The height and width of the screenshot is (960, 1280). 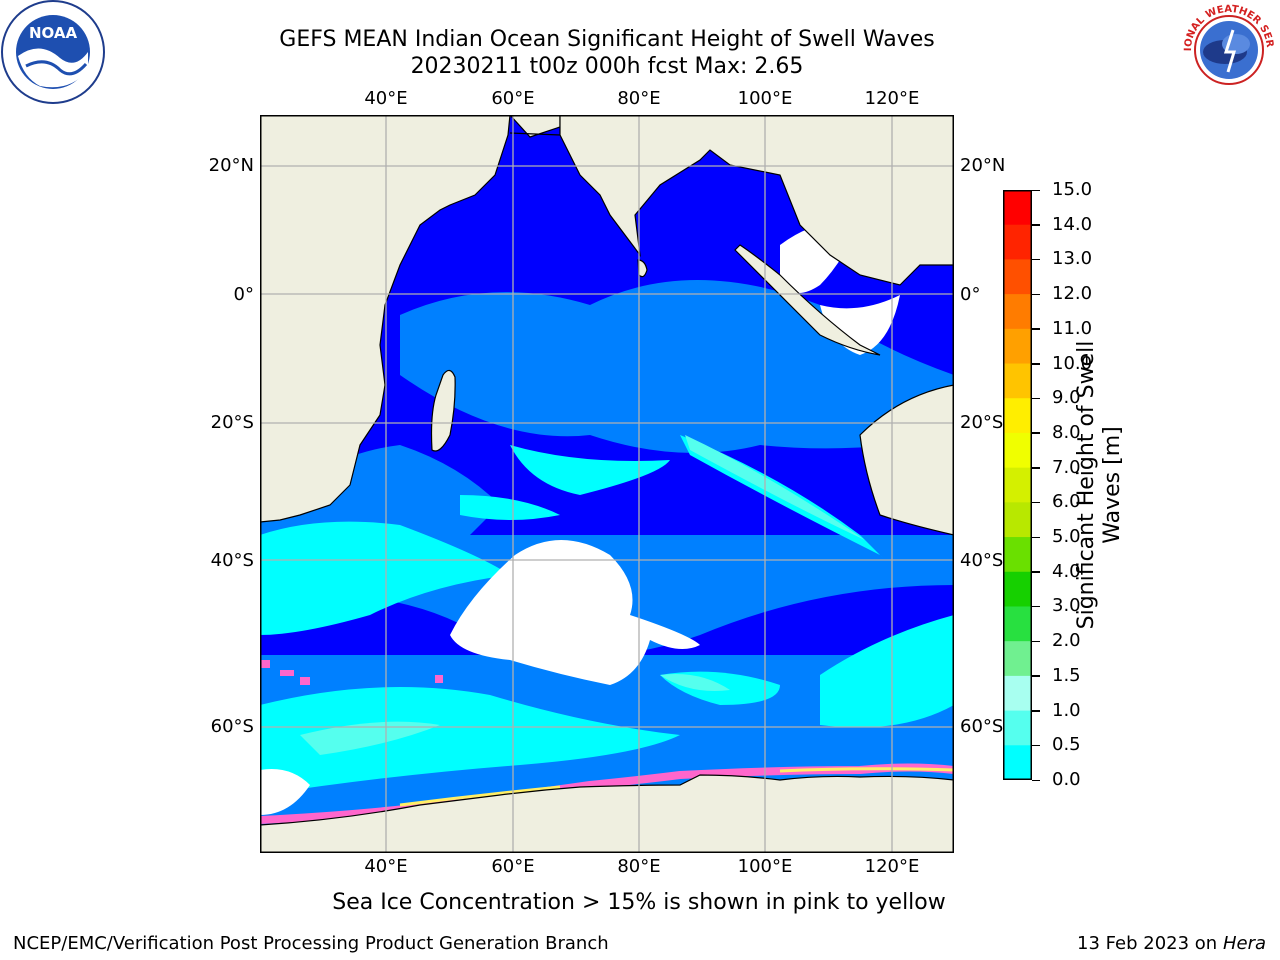 I want to click on colorbar-tick-label: 6.0, so click(x=1066, y=502).